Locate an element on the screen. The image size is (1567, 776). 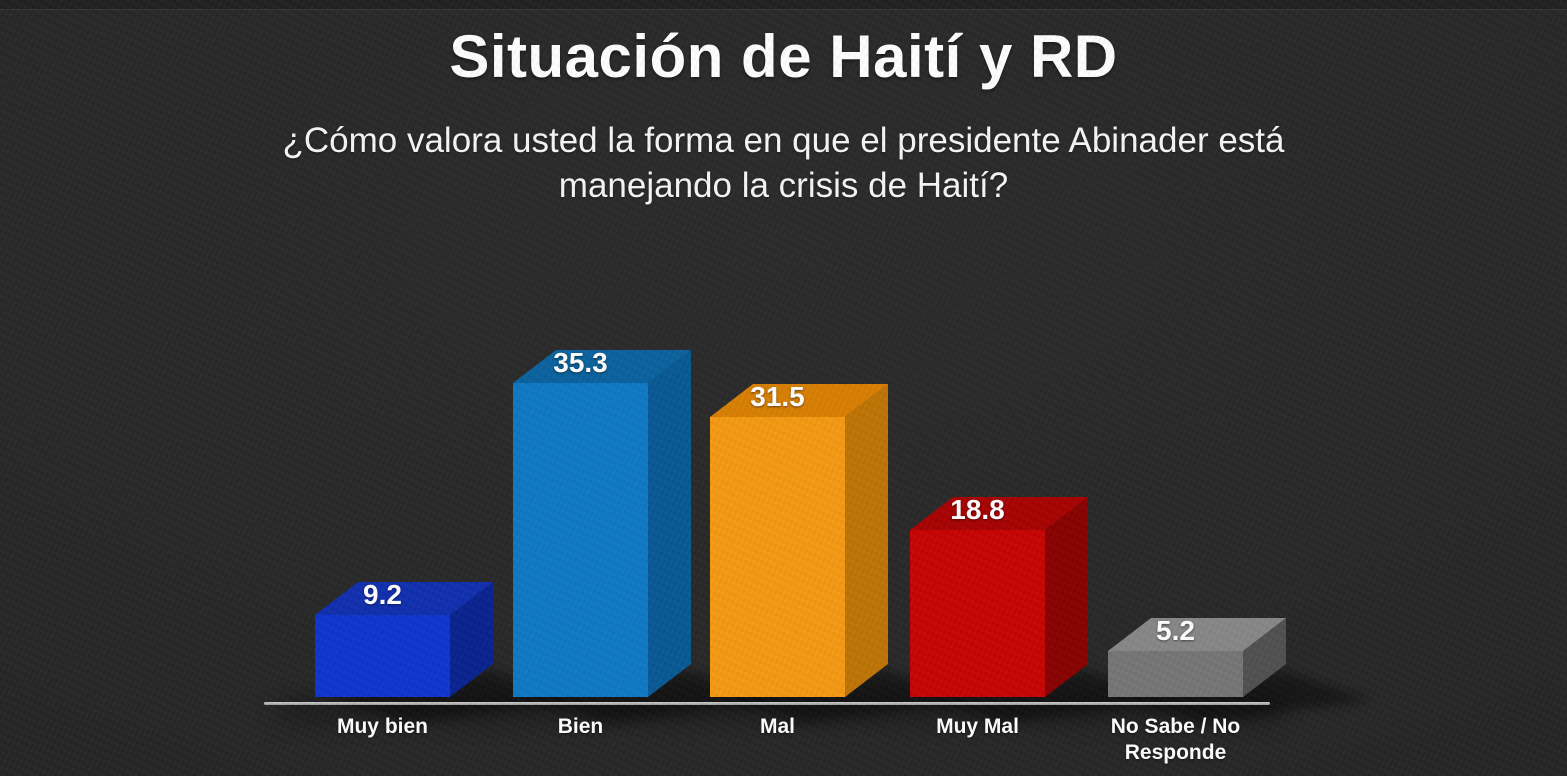
bar-mal is located at coordinates (842, 553).